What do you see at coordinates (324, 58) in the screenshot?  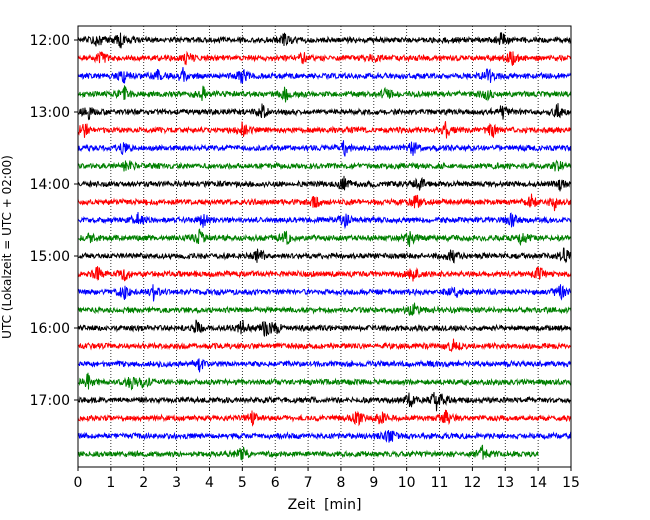 I see `trace-12:15` at bounding box center [324, 58].